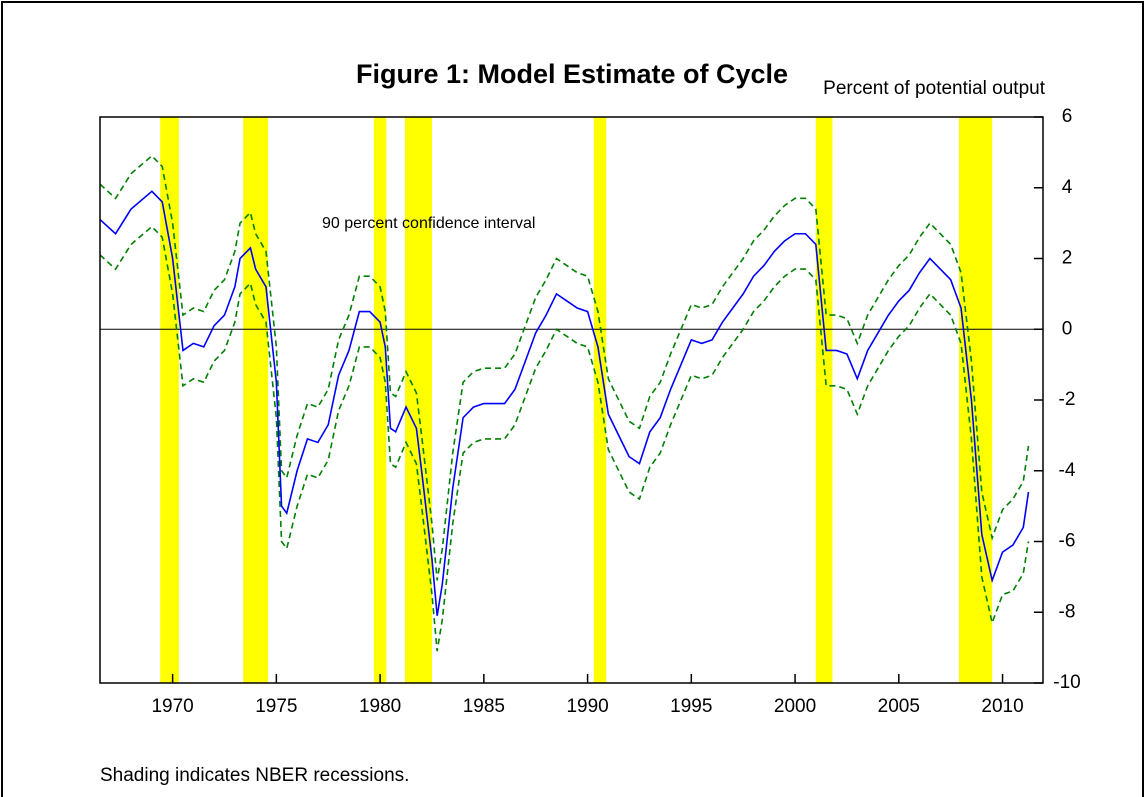 The image size is (1145, 797). I want to click on x-tick-label: 1975, so click(276, 706).